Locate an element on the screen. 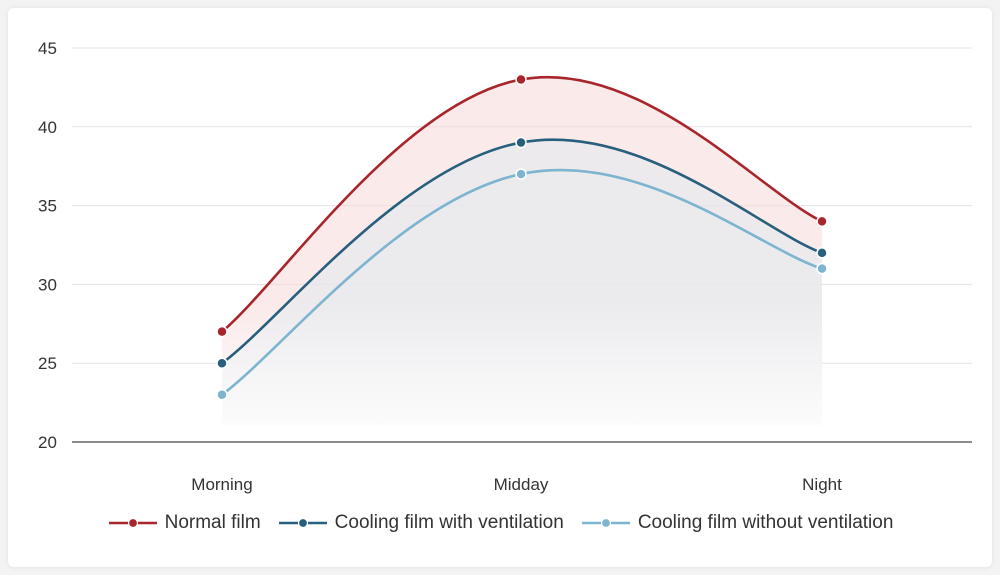 The image size is (1000, 575). legend-item-3: Cooling film without ventilation is located at coordinates (737, 523).